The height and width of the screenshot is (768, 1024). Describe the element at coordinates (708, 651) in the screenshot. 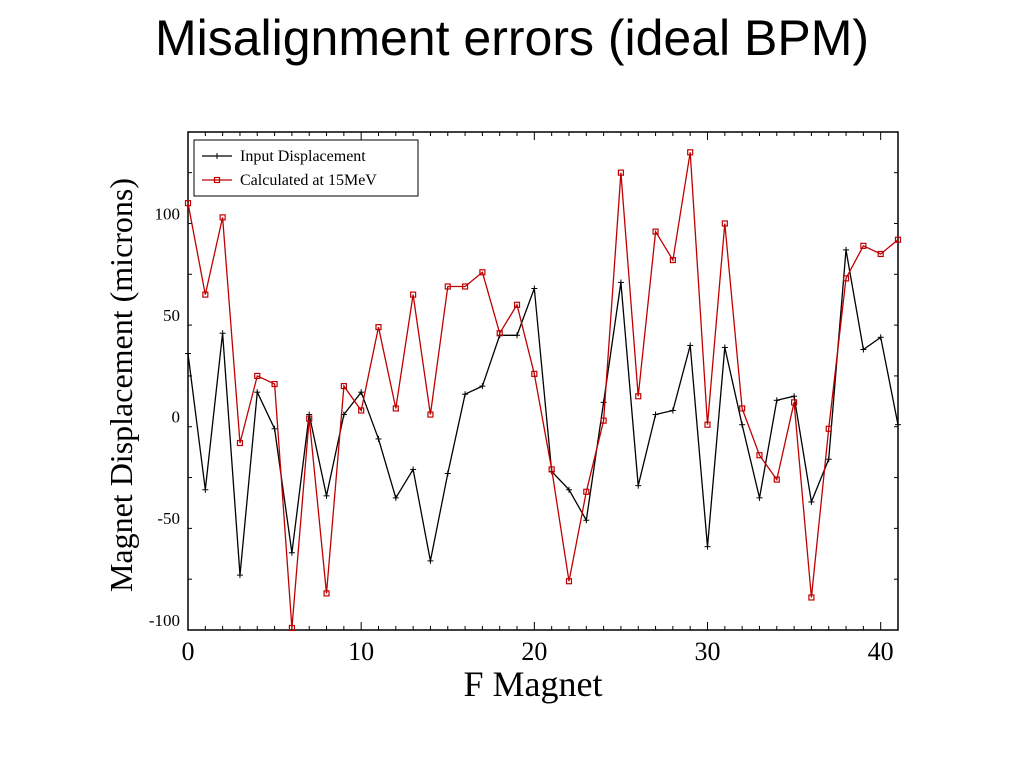

I see `x-tick-label: 30` at that location.